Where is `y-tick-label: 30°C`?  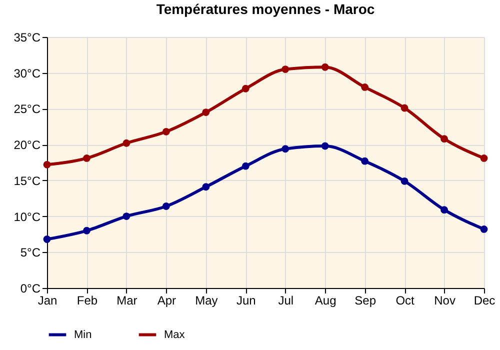 y-tick-label: 30°C is located at coordinates (27, 73).